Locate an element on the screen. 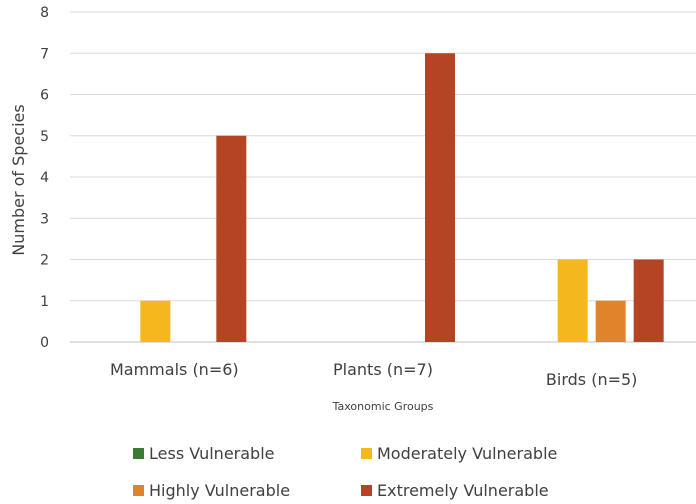 This screenshot has height=504, width=696. bar-highly-vulnerable is located at coordinates (610, 321).